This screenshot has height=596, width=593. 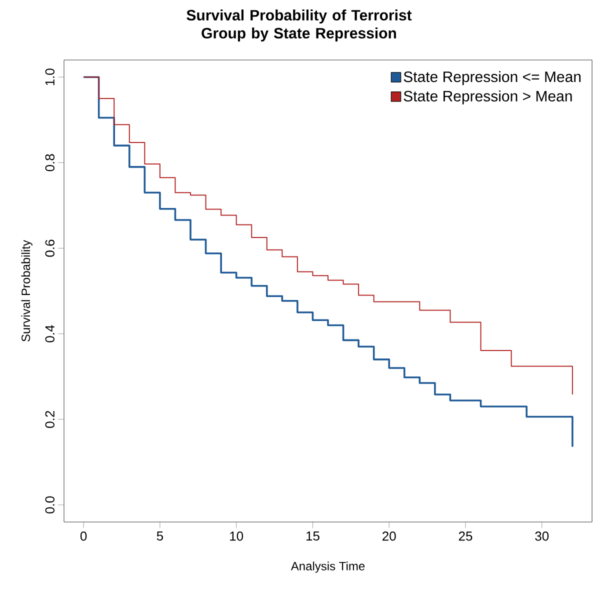 What do you see at coordinates (327, 567) in the screenshot?
I see `x-axis-title: Analysis Time` at bounding box center [327, 567].